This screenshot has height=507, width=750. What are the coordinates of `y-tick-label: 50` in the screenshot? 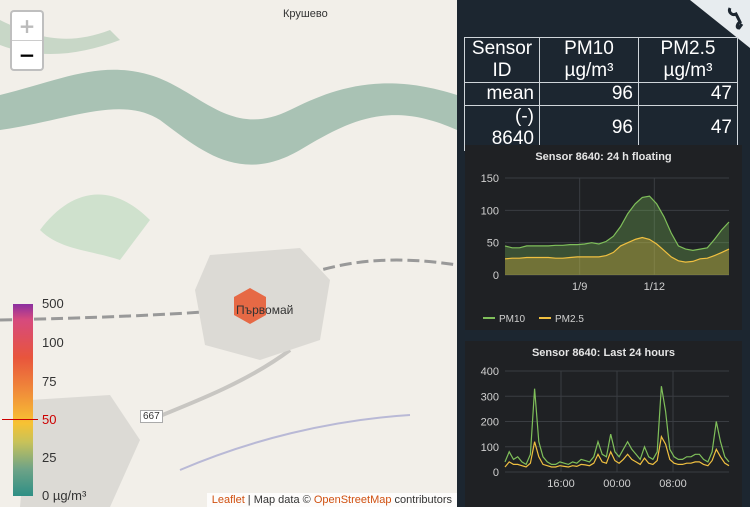 It's located at (493, 244).